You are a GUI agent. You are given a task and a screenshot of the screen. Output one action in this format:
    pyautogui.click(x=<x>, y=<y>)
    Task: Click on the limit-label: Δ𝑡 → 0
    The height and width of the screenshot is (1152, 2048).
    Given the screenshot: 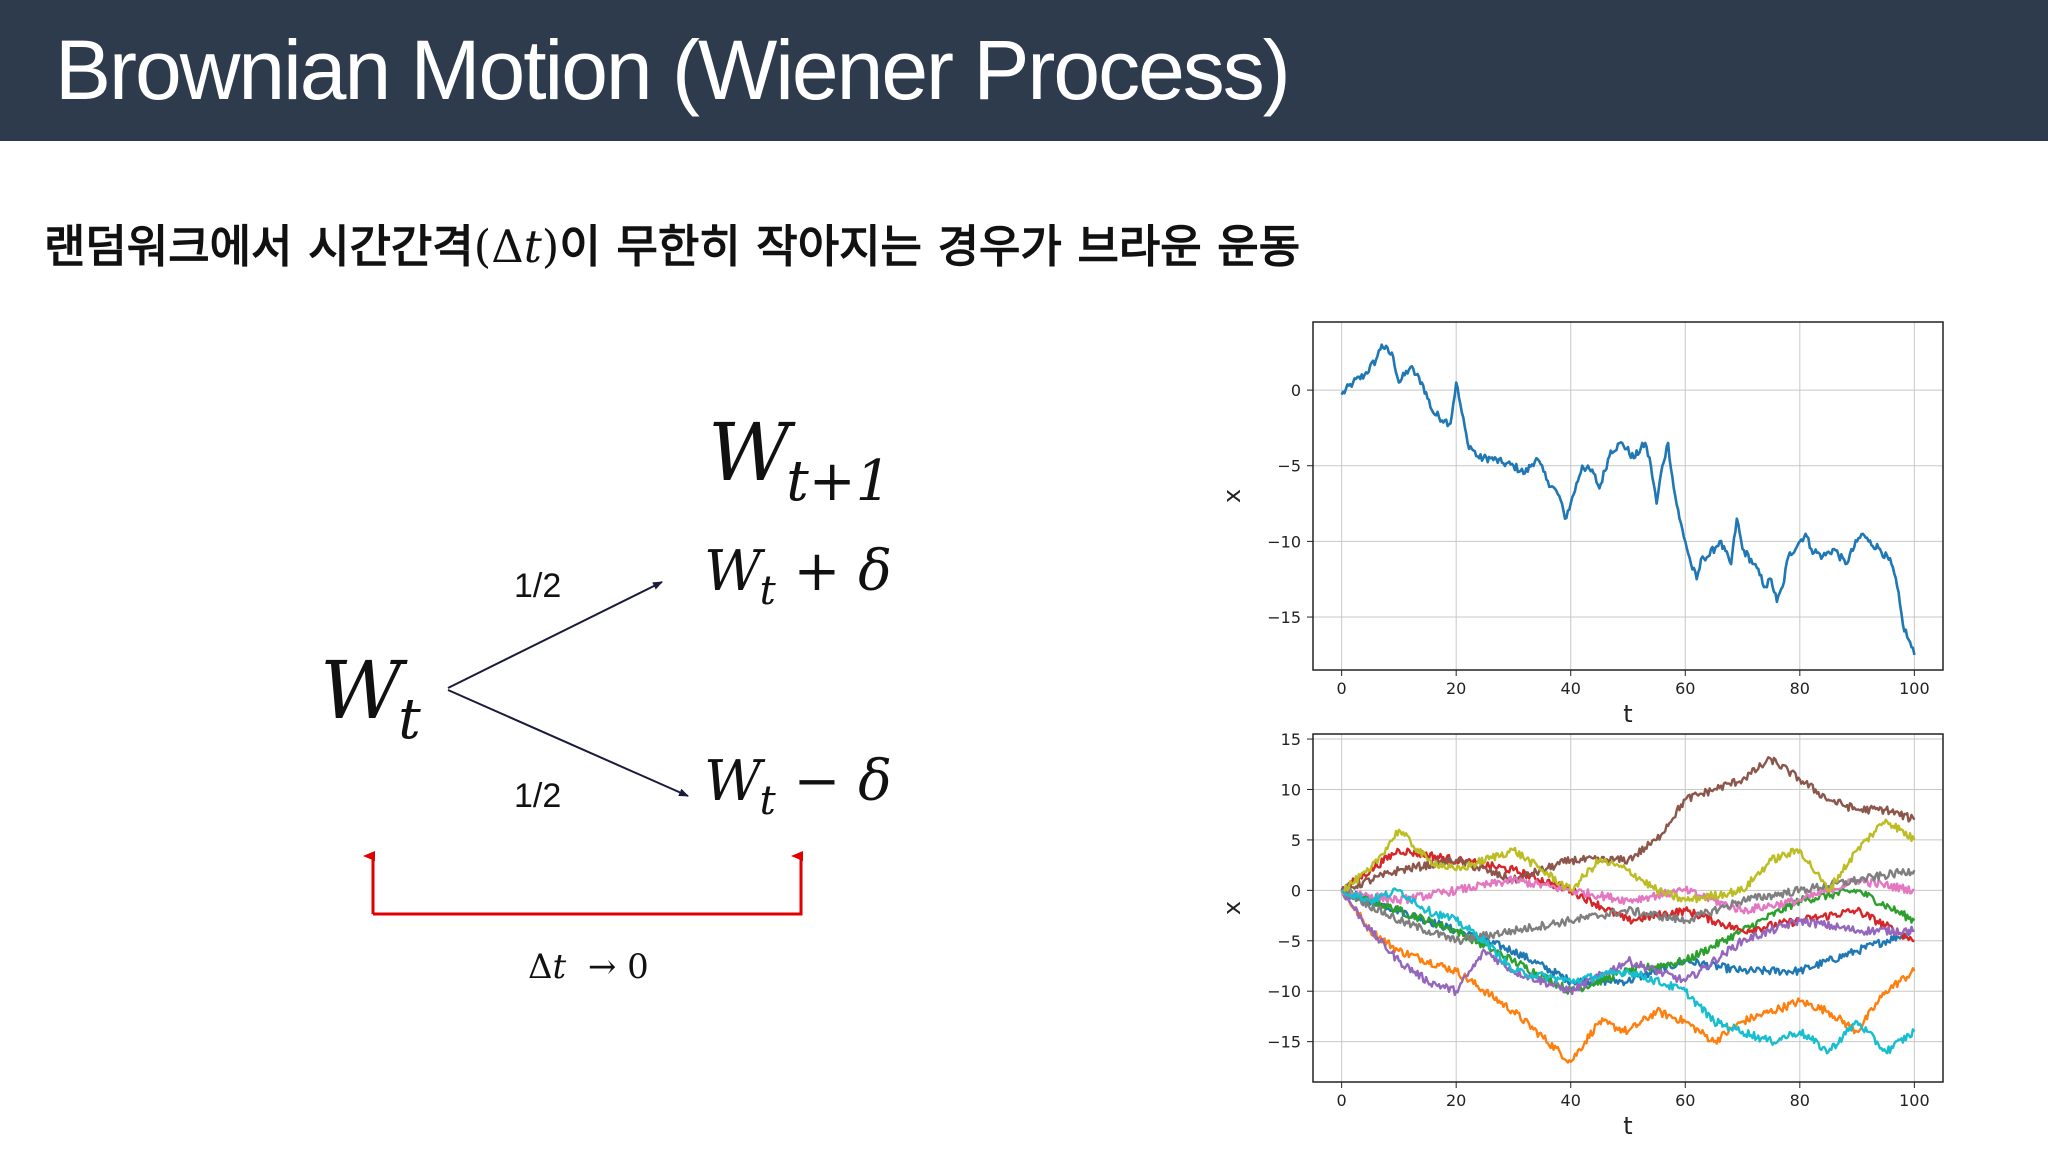 What is the action you would take?
    pyautogui.click(x=588, y=967)
    